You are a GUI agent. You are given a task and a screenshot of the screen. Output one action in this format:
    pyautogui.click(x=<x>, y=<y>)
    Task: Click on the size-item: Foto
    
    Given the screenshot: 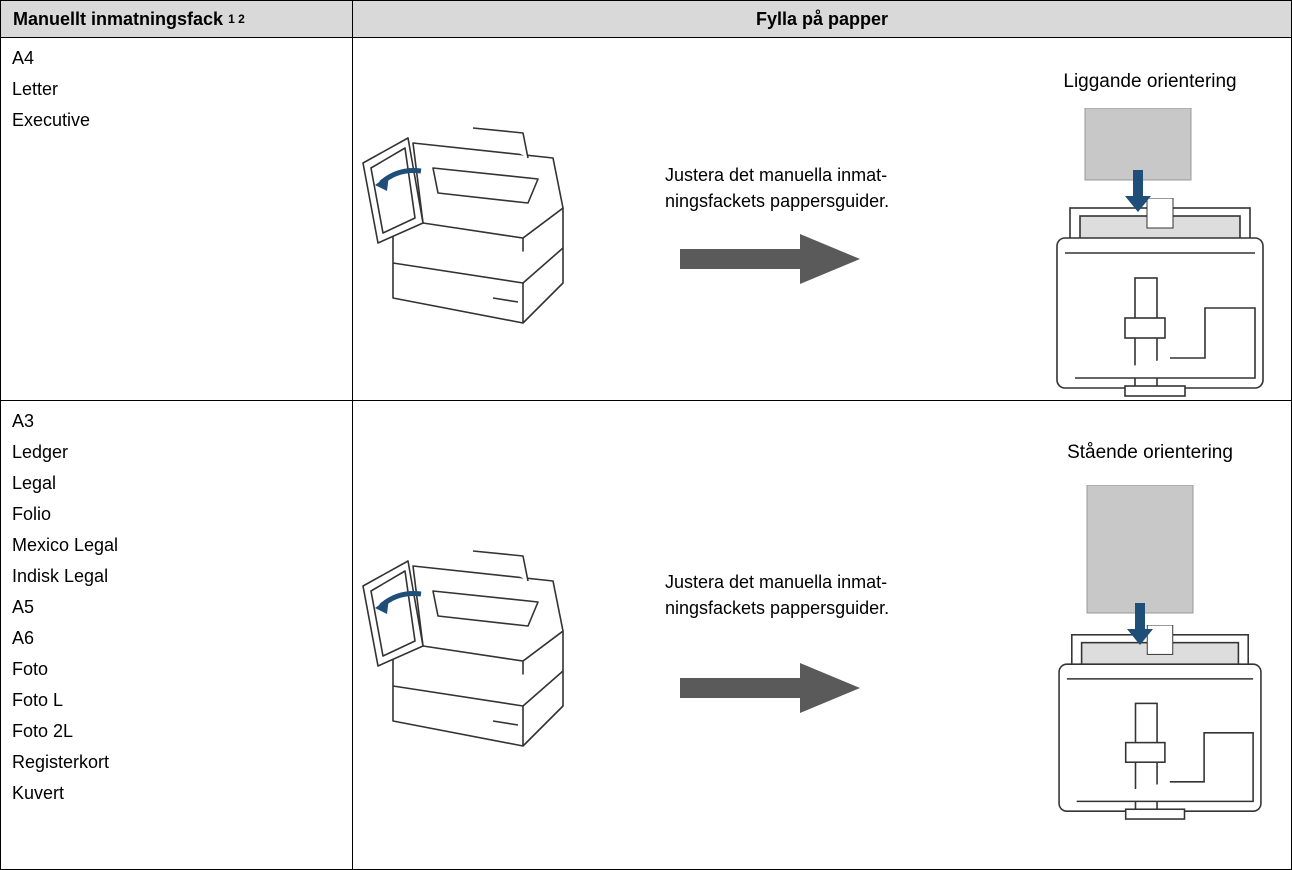 What is the action you would take?
    pyautogui.click(x=30, y=669)
    